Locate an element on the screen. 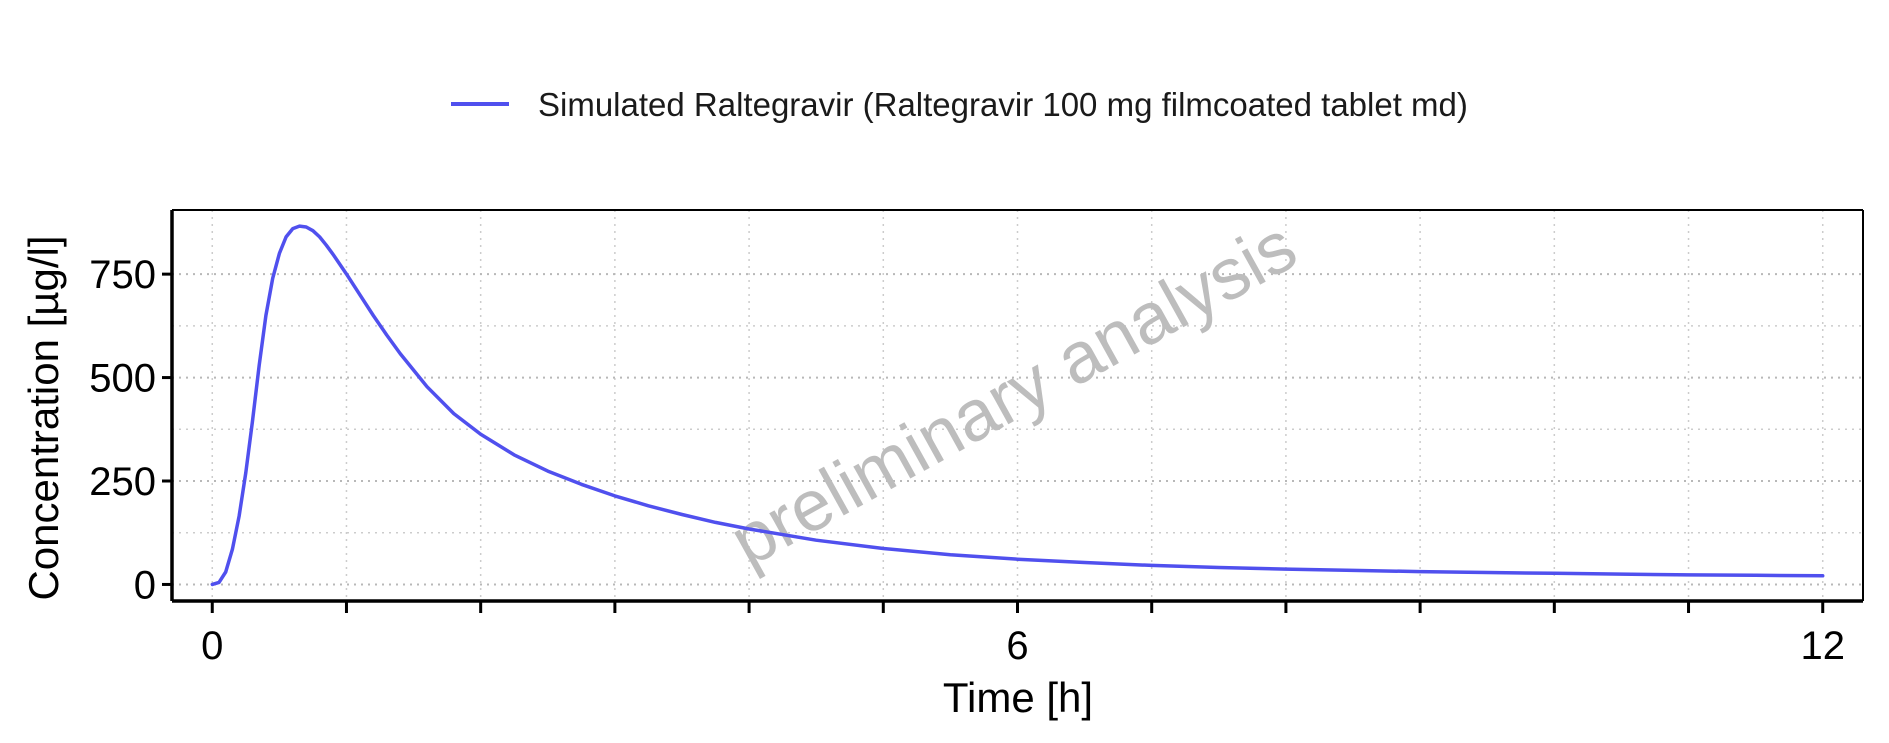  x-axis-title: Time [h] is located at coordinates (1018, 697).